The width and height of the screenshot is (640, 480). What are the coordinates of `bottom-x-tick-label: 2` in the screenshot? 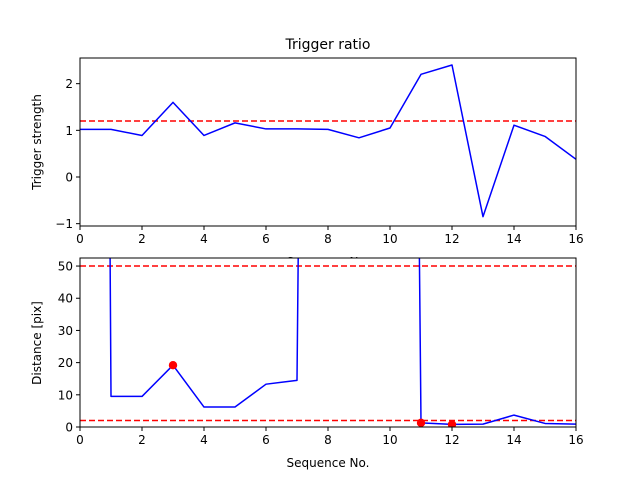 It's located at (142, 440).